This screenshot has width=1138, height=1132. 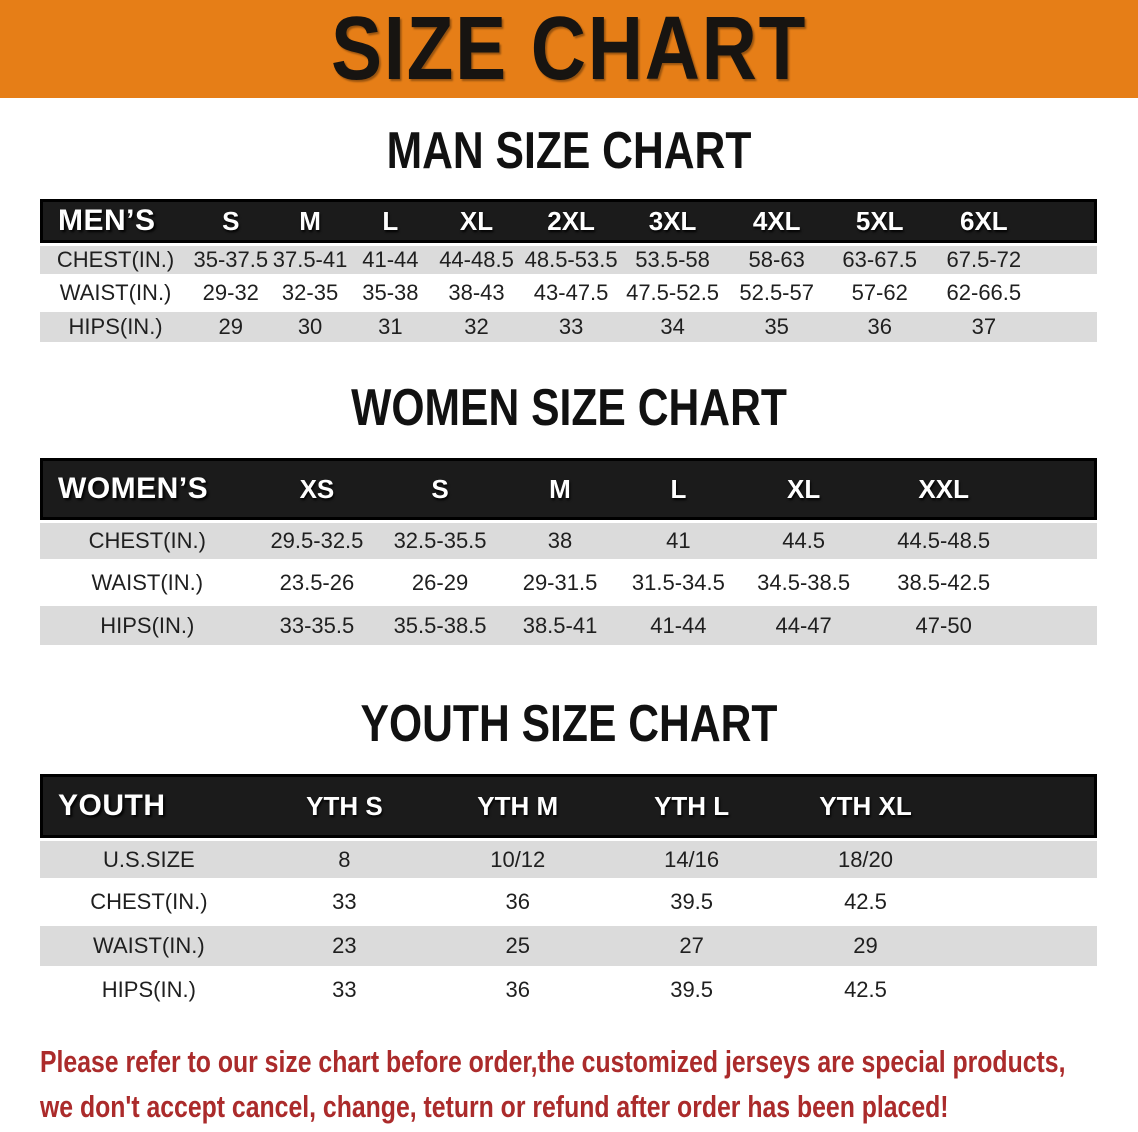 I want to click on men-section-title: MAN SIZE CHART, so click(x=569, y=151).